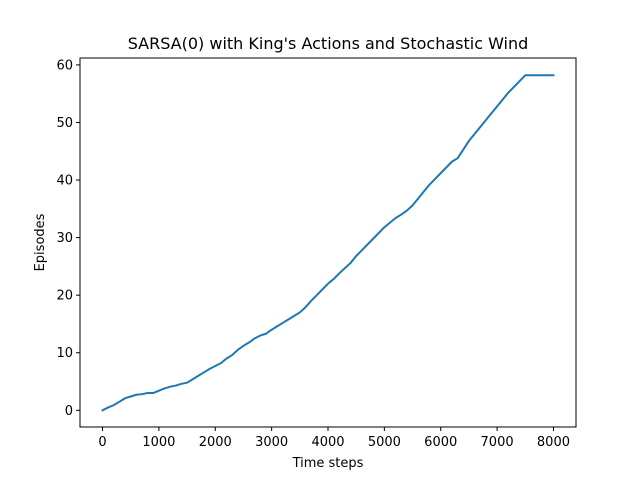 The width and height of the screenshot is (640, 480). What do you see at coordinates (158, 442) in the screenshot?
I see `x-tick-label: 1000` at bounding box center [158, 442].